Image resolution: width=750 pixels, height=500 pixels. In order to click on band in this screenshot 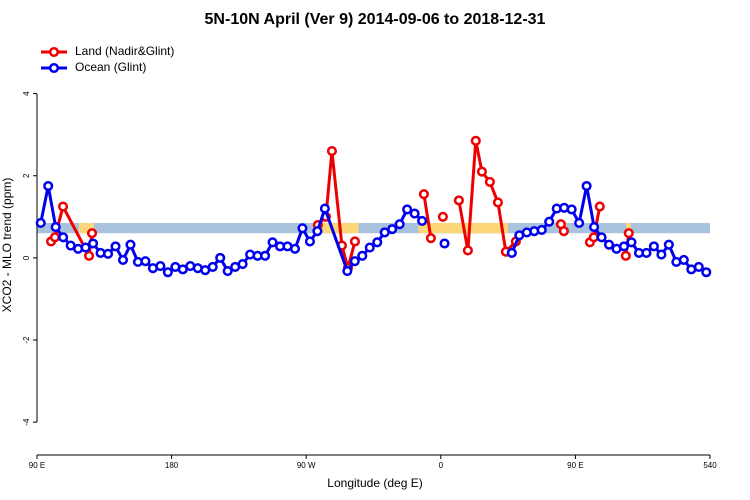, I will do `click(373, 228)`.